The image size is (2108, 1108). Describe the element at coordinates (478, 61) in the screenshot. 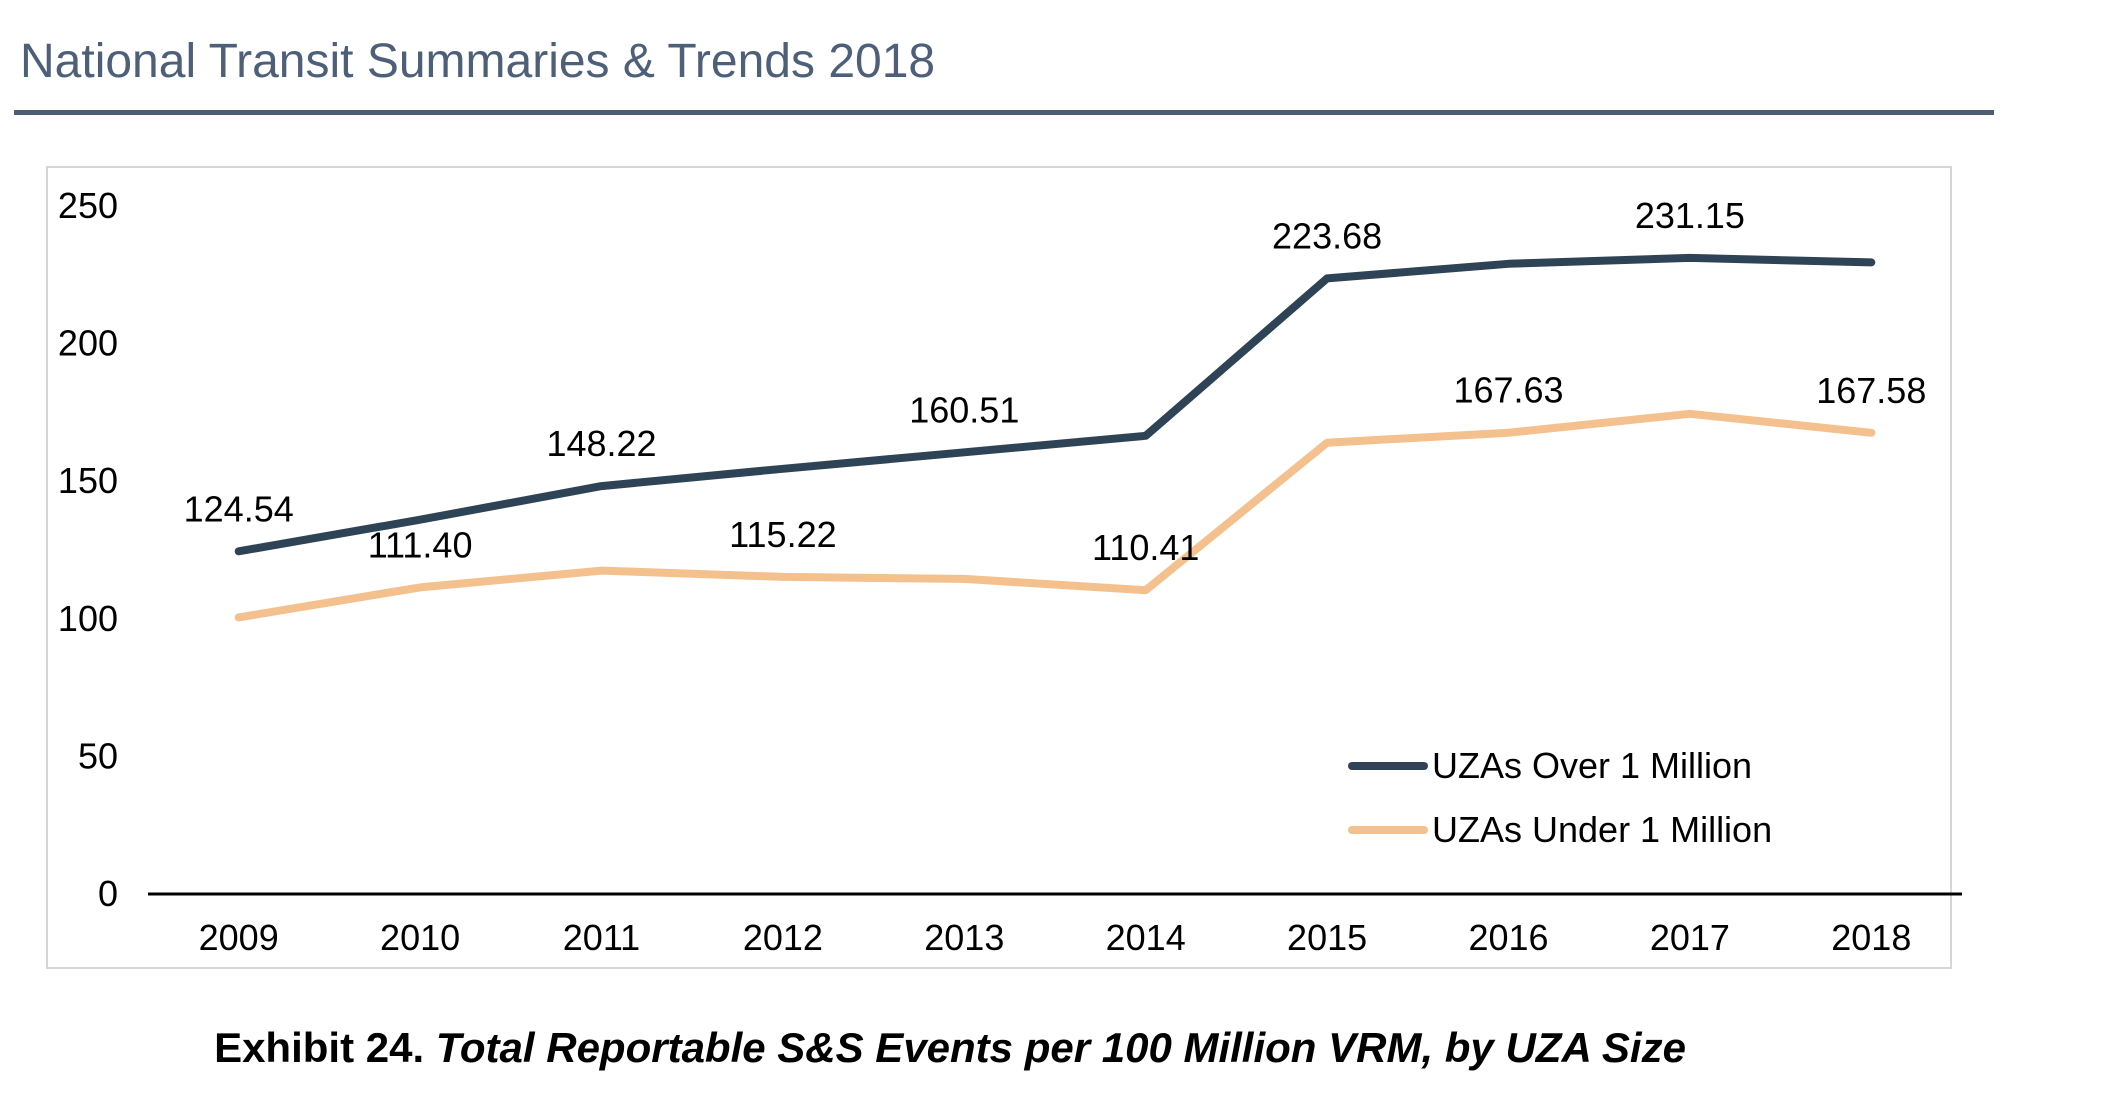

I see `header-title: National Transit Summaries & Trends 2018` at that location.